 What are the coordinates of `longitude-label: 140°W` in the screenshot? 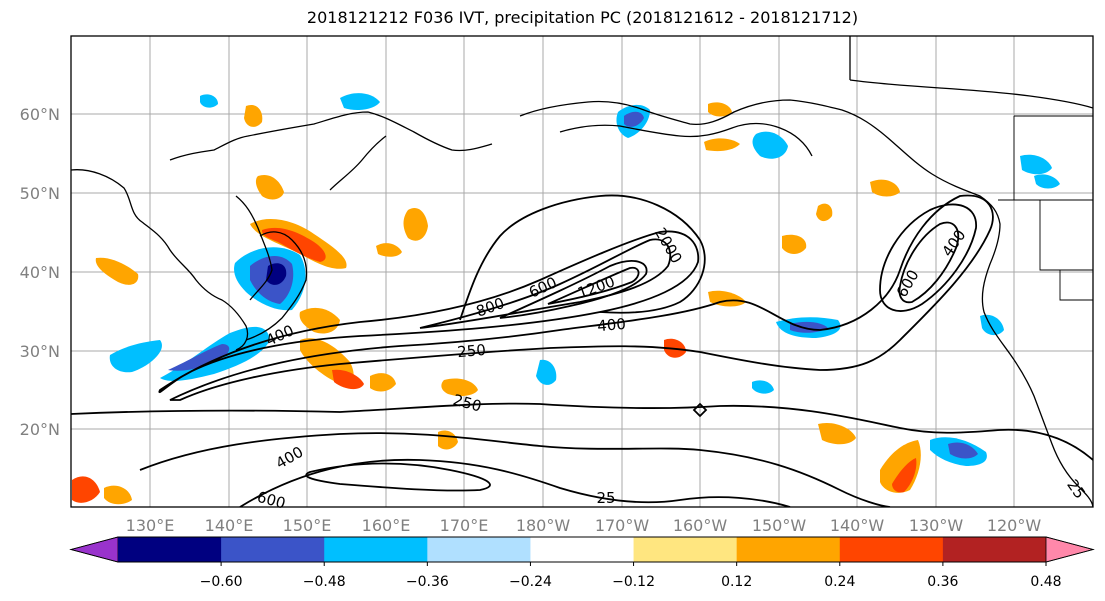 It's located at (857, 525).